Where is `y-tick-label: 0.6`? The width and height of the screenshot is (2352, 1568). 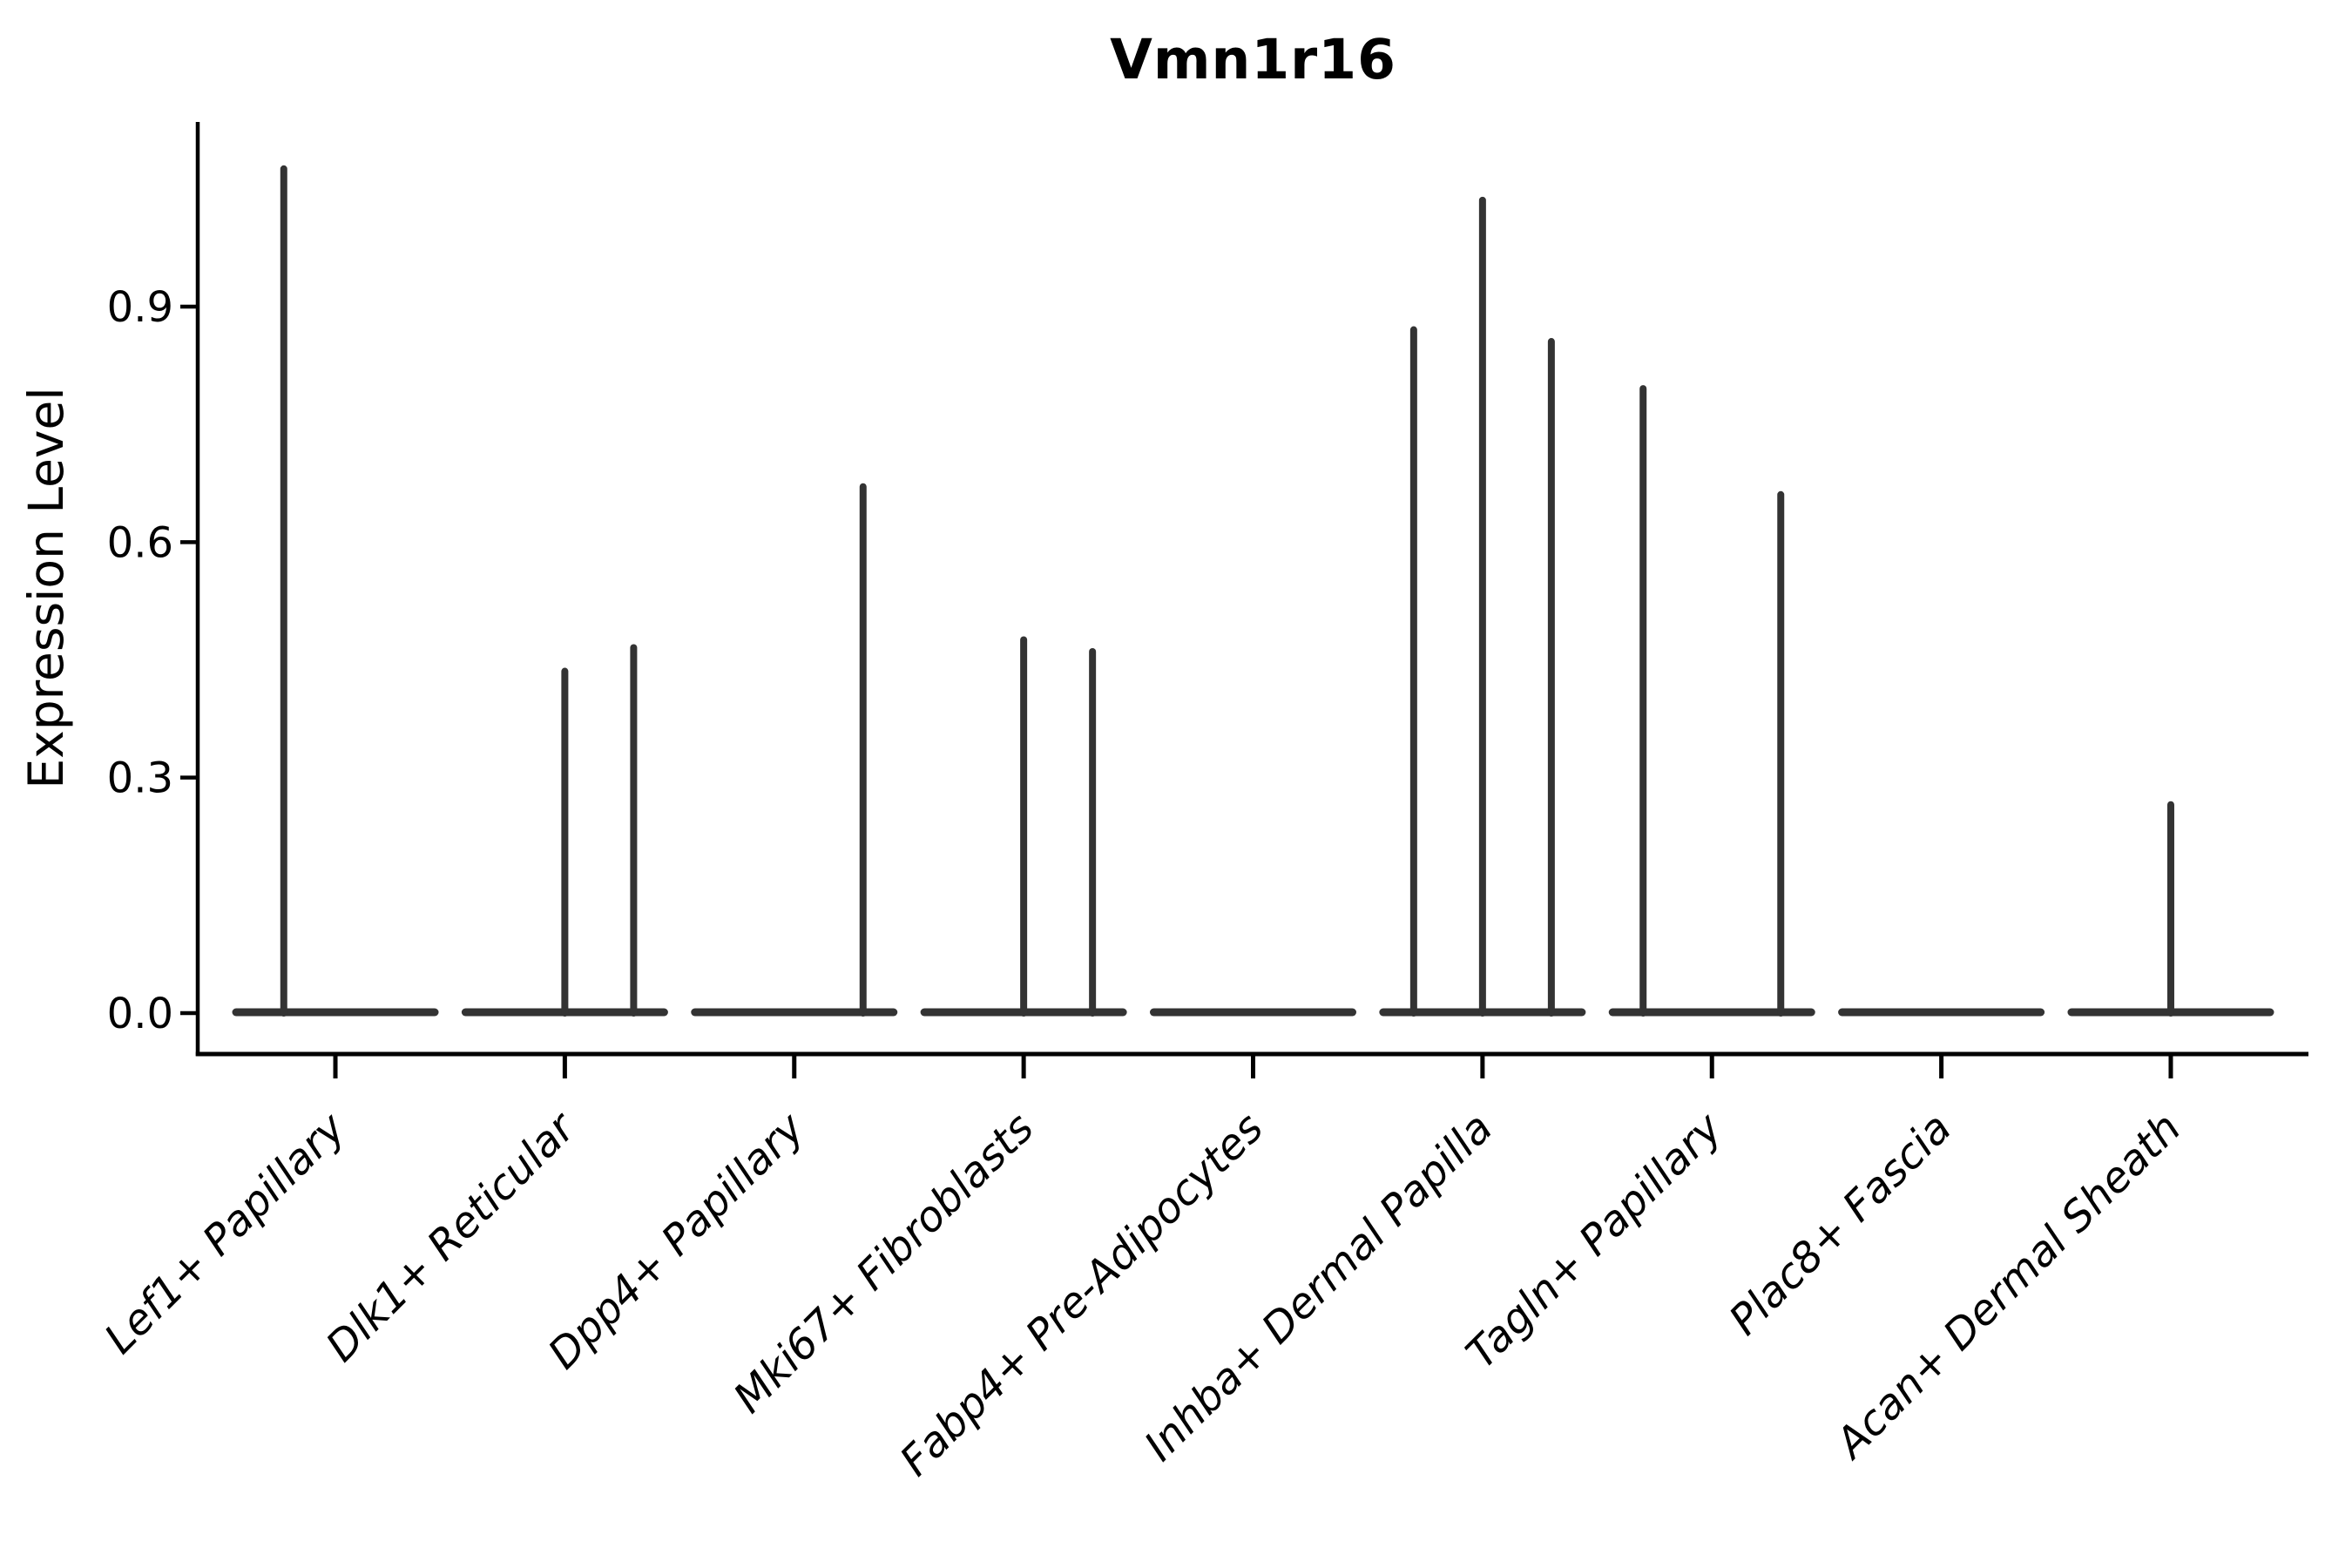 y-tick-label: 0.6 is located at coordinates (140, 542).